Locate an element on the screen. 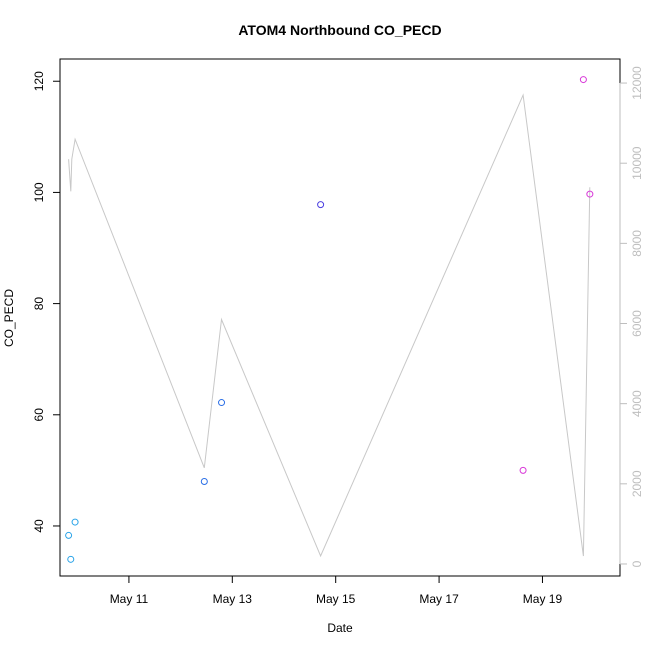  x-tick-label: May 13 is located at coordinates (233, 599).